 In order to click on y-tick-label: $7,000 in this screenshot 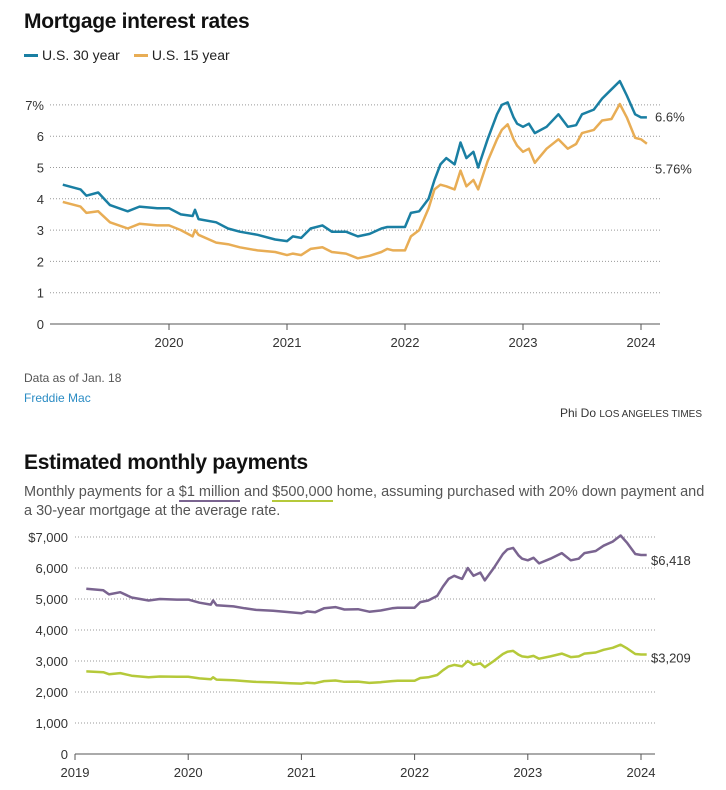, I will do `click(48, 537)`.